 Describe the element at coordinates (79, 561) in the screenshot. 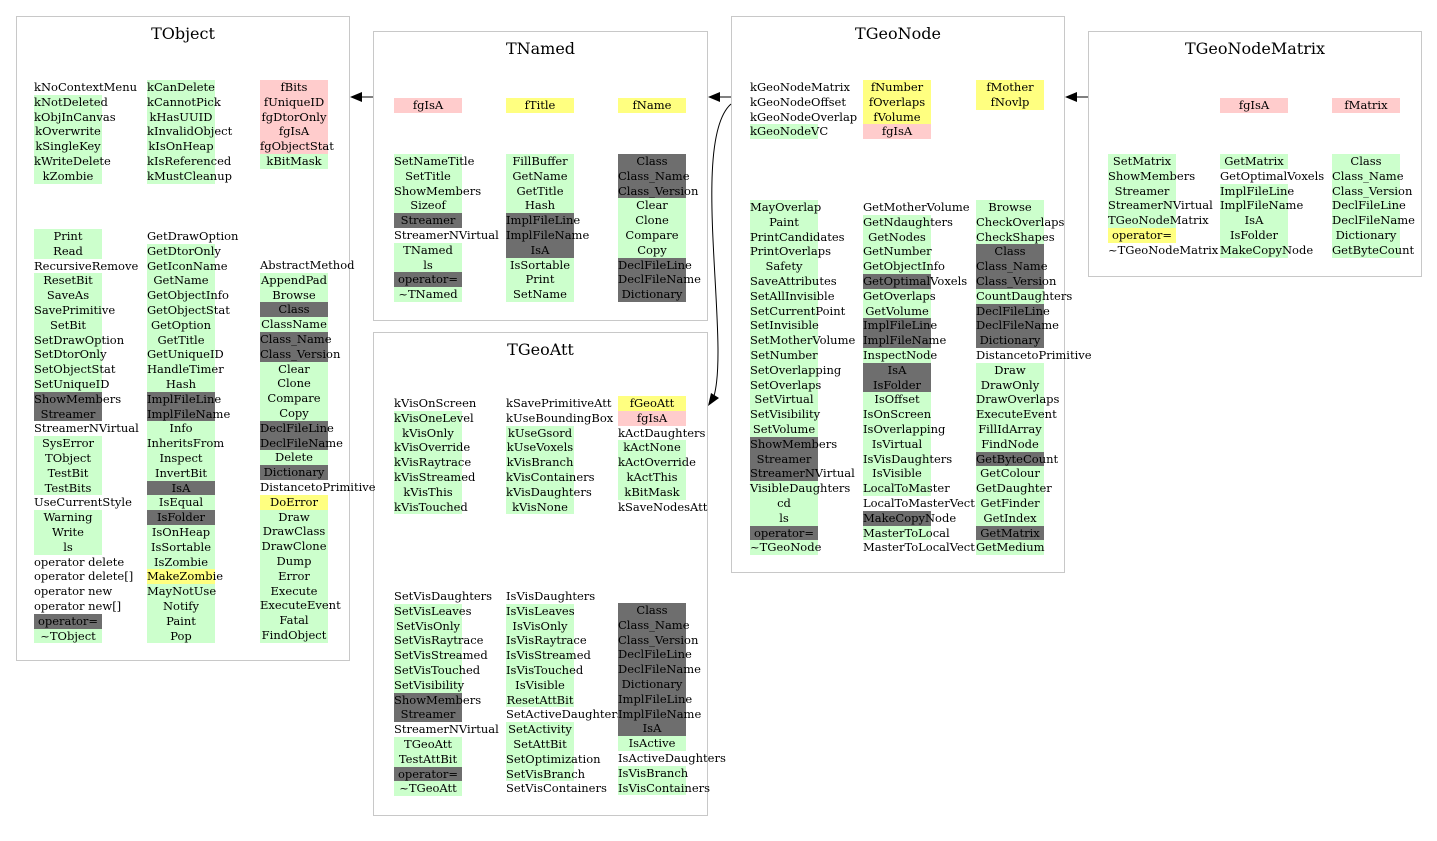

I see `member-plain: operator delete` at that location.